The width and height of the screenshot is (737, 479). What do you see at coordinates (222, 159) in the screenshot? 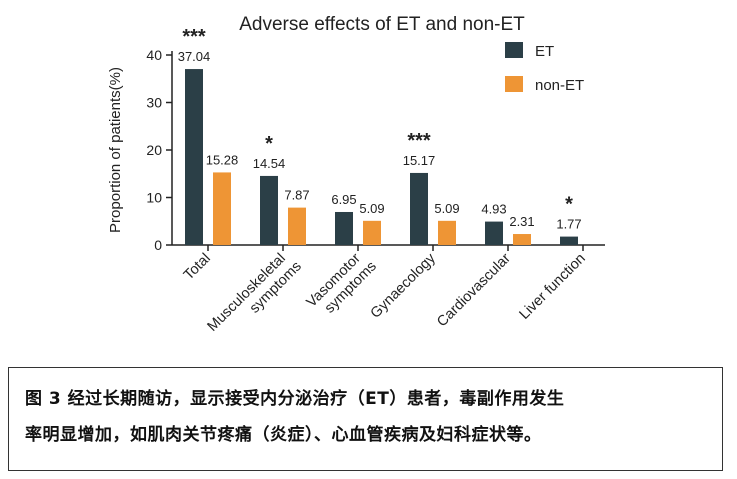
I see `value-label: 15.28` at bounding box center [222, 159].